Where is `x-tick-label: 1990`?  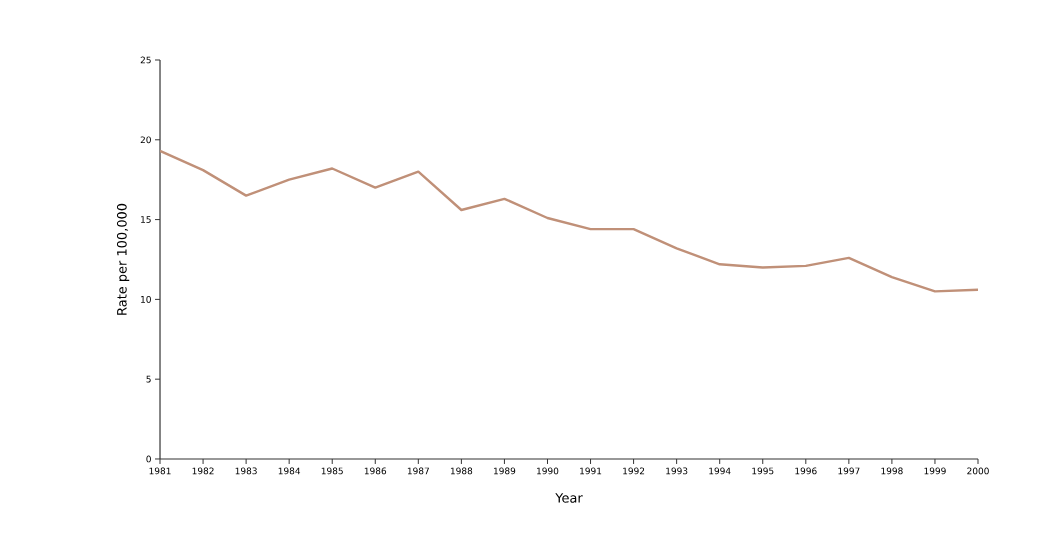
x-tick-label: 1990 is located at coordinates (548, 471).